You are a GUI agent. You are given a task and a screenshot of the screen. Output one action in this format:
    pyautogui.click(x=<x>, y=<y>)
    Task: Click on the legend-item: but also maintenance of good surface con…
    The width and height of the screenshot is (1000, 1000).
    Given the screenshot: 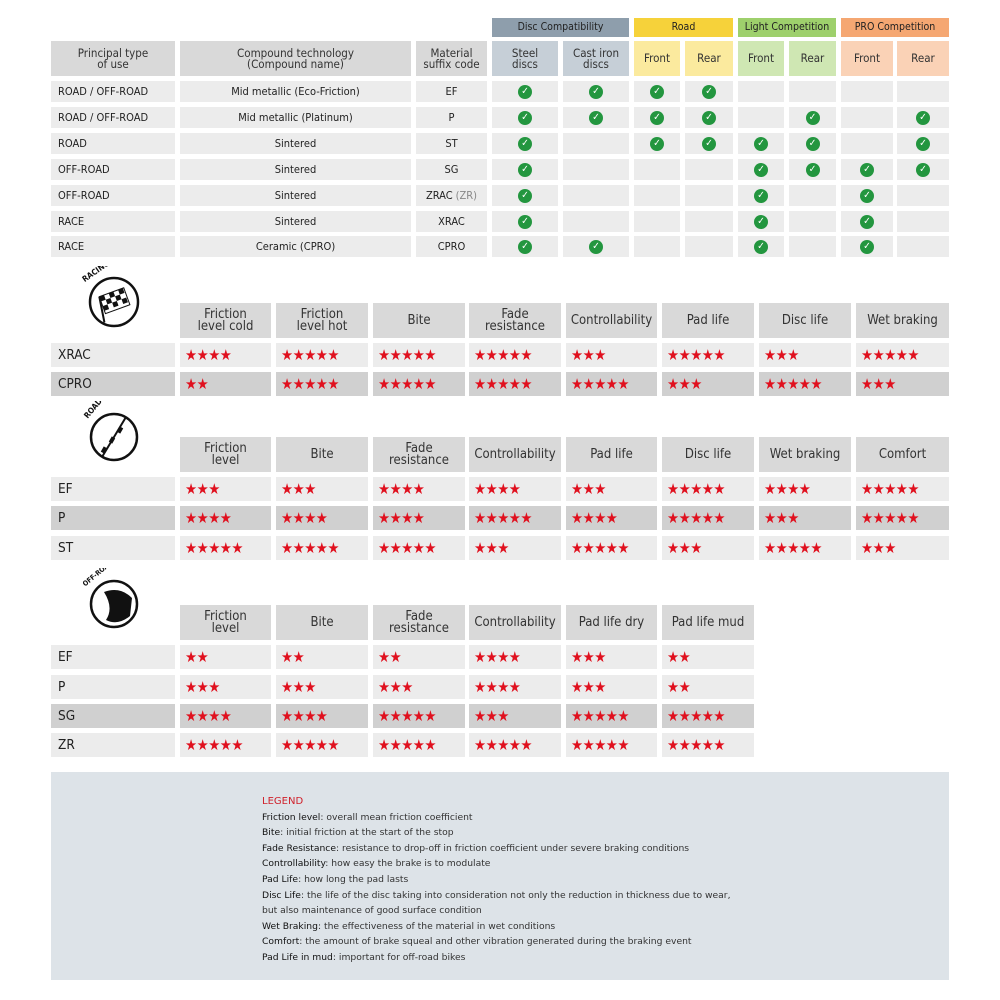 What is the action you would take?
    pyautogui.click(x=496, y=911)
    